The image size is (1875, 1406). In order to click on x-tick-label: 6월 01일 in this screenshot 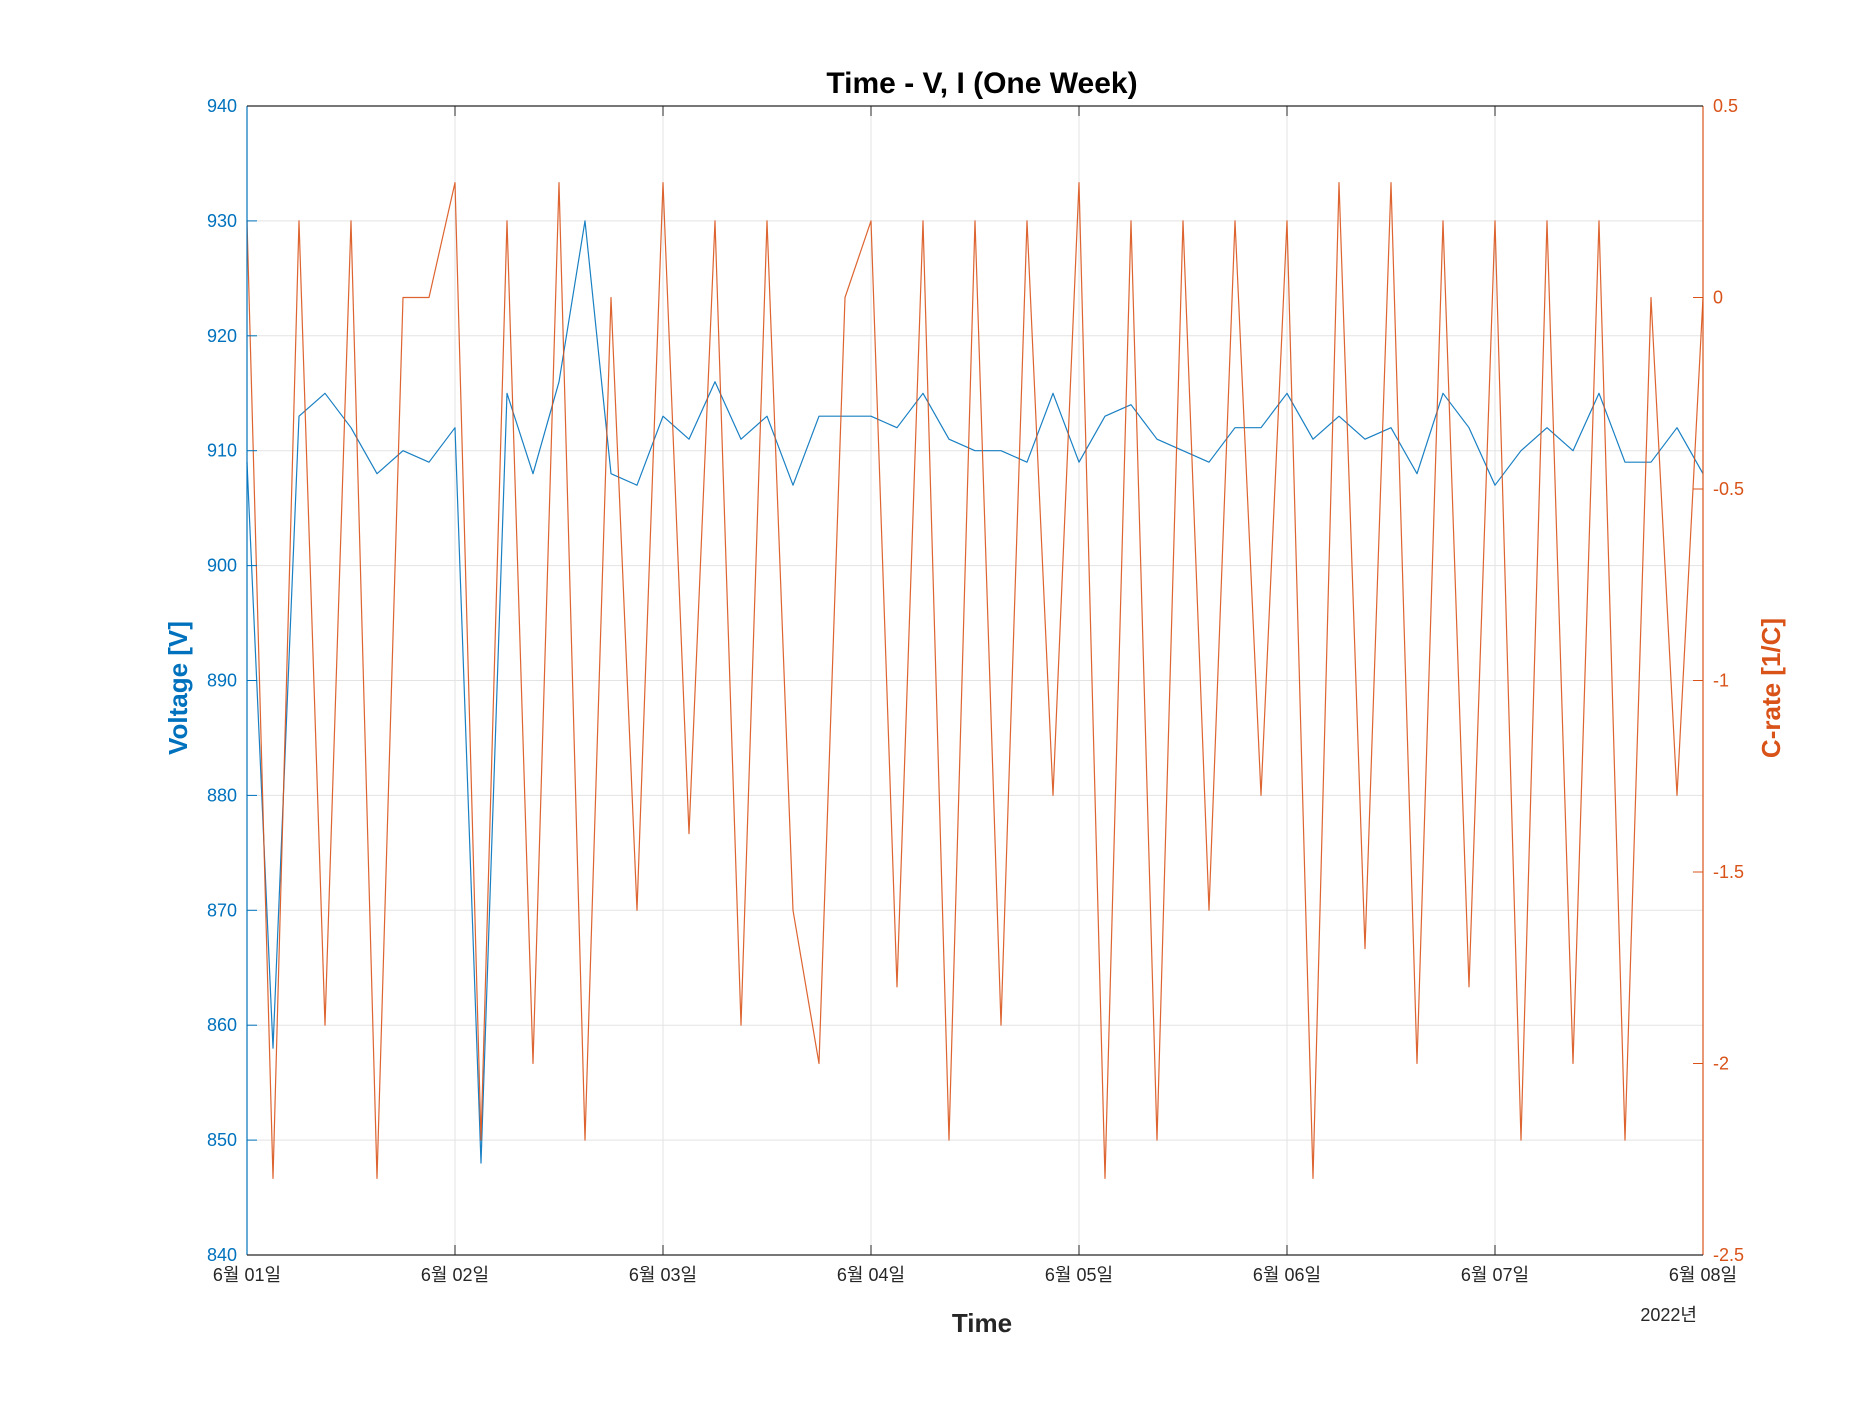, I will do `click(247, 1275)`.